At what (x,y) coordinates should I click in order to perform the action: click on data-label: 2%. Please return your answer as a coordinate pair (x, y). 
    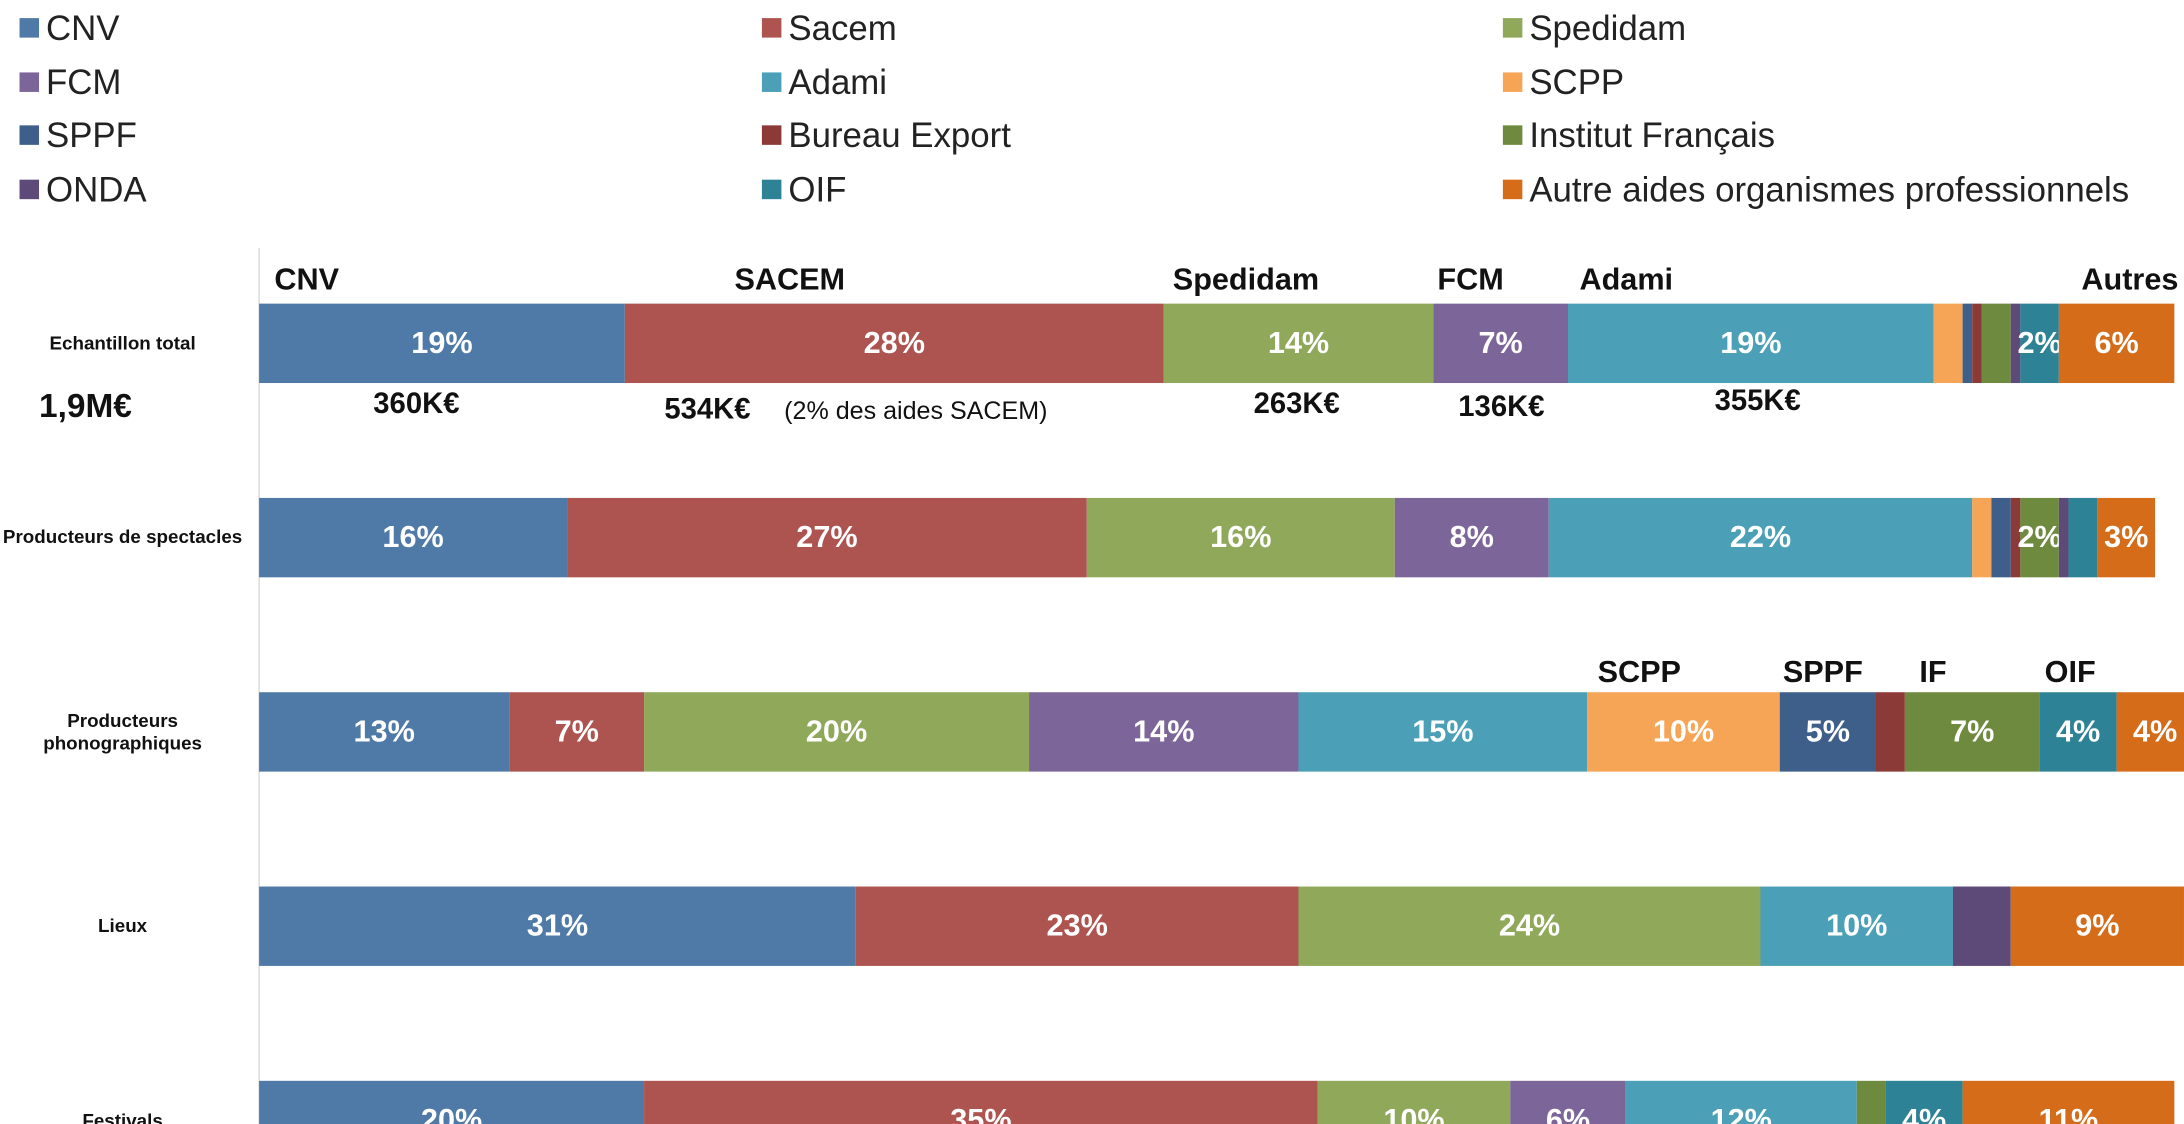
    Looking at the image, I should click on (2039, 537).